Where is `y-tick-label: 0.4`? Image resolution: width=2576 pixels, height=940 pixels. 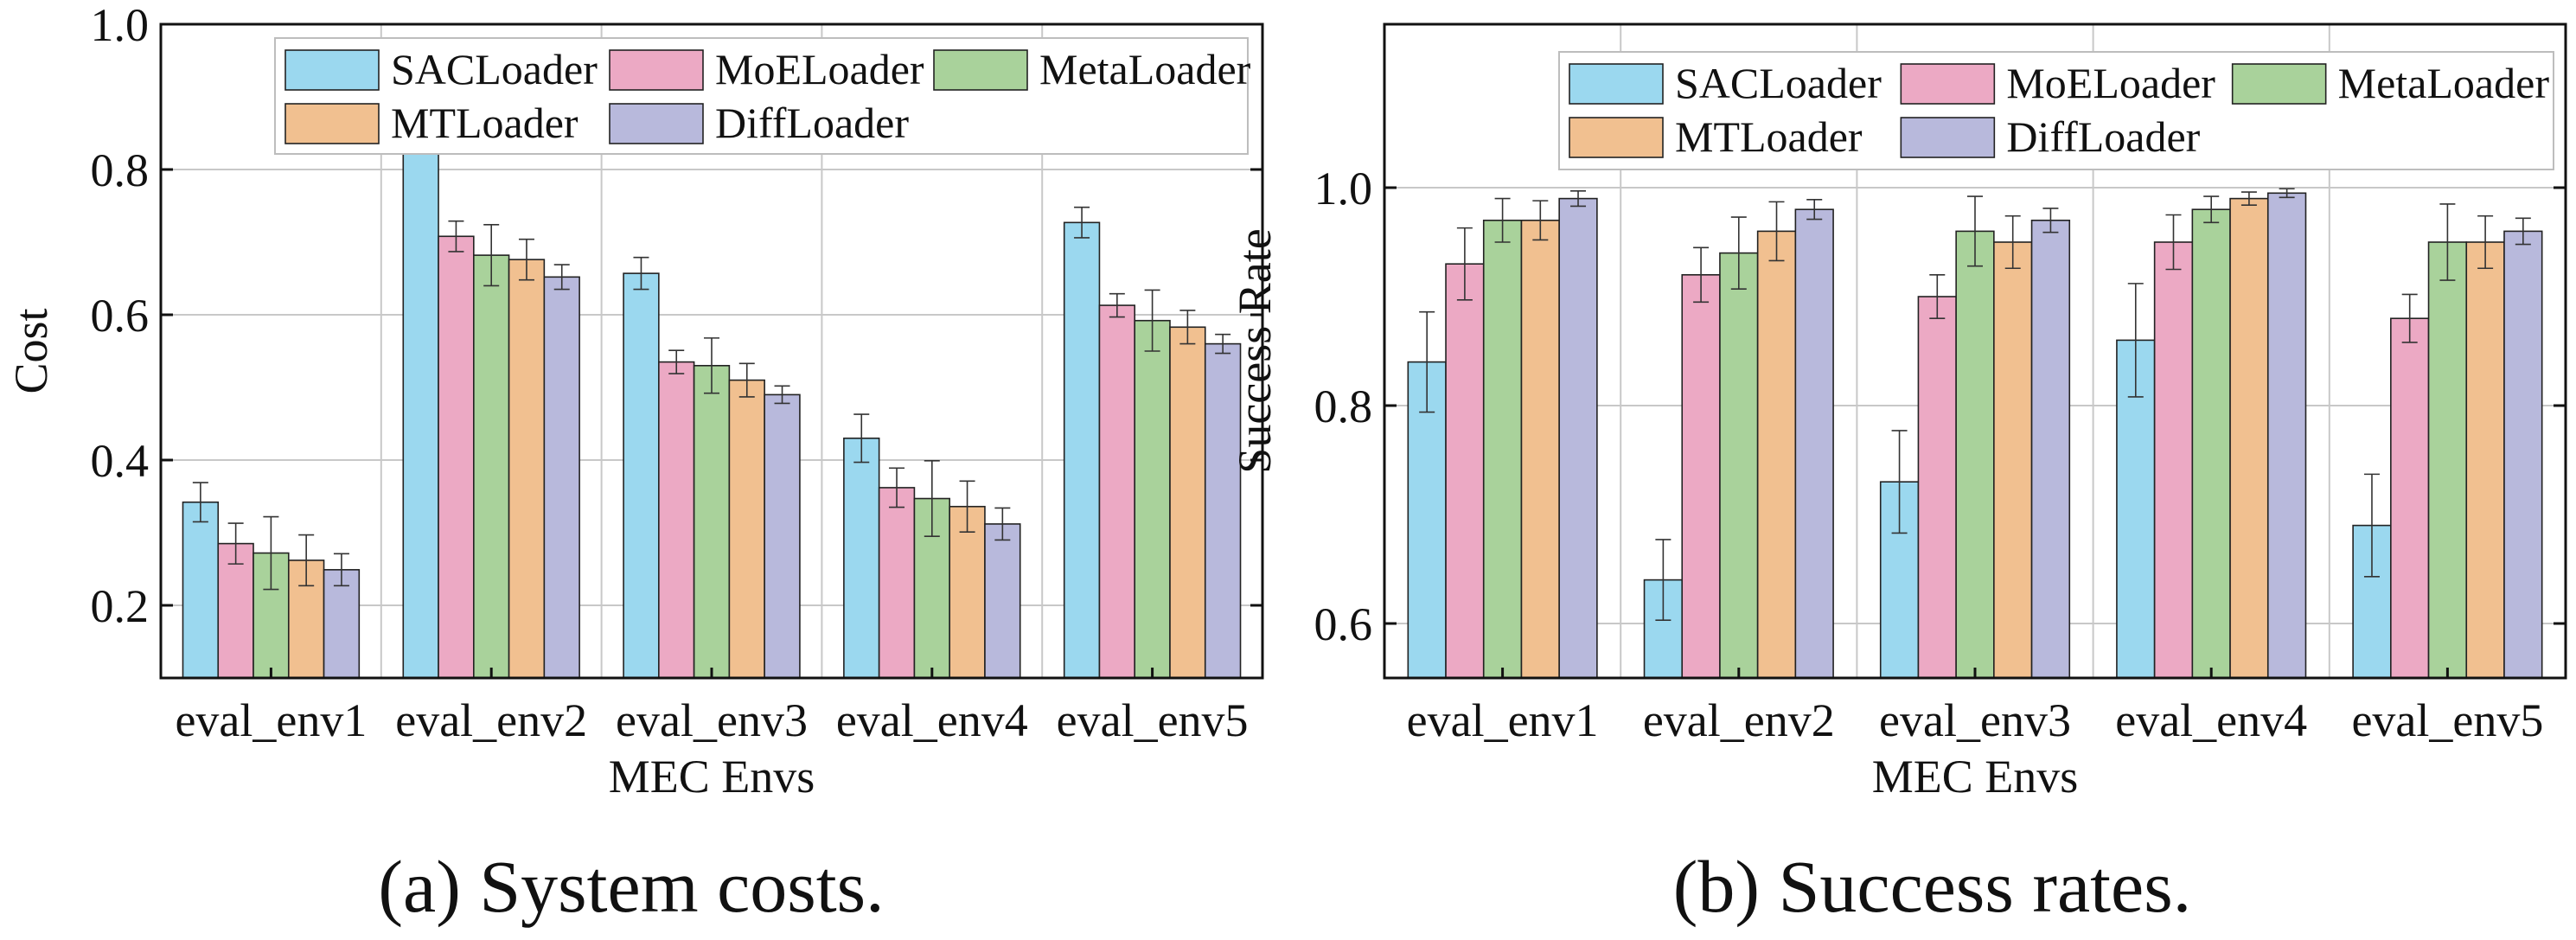
y-tick-label: 0.4 is located at coordinates (121, 461).